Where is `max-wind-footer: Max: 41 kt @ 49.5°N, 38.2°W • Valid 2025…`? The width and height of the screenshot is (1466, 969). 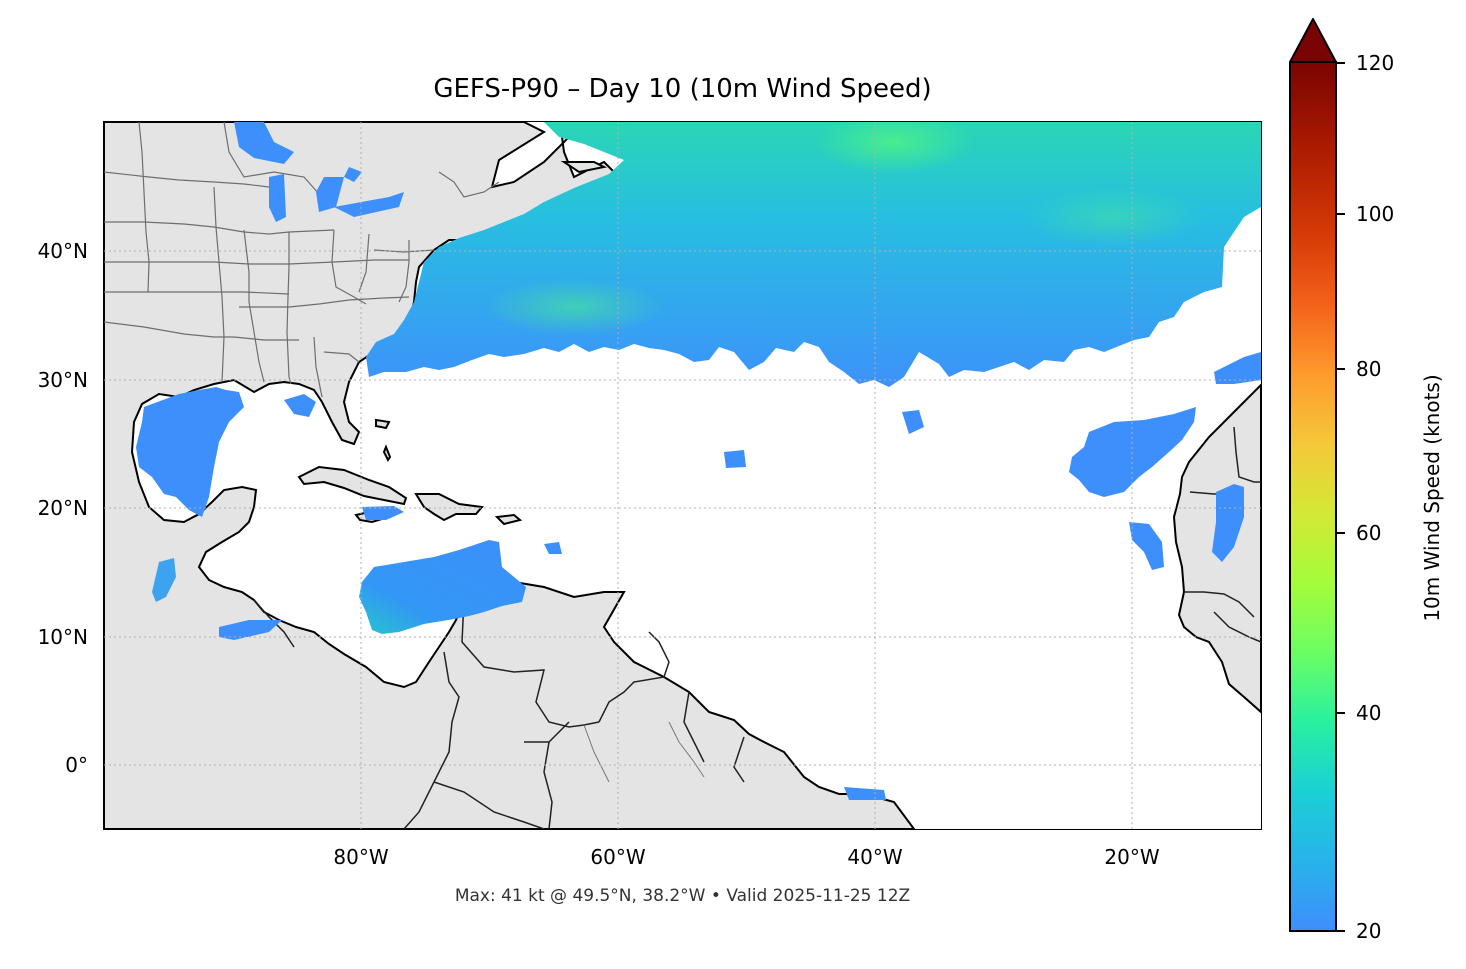
max-wind-footer: Max: 41 kt @ 49.5°N, 38.2°W • Valid 2025… is located at coordinates (682, 896).